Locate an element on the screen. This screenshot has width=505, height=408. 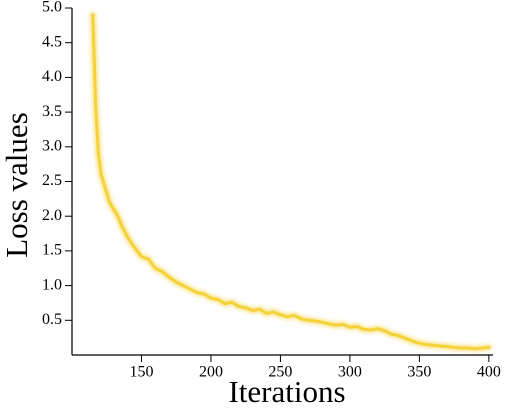
y-tick-label: 4.5 is located at coordinates (52, 41).